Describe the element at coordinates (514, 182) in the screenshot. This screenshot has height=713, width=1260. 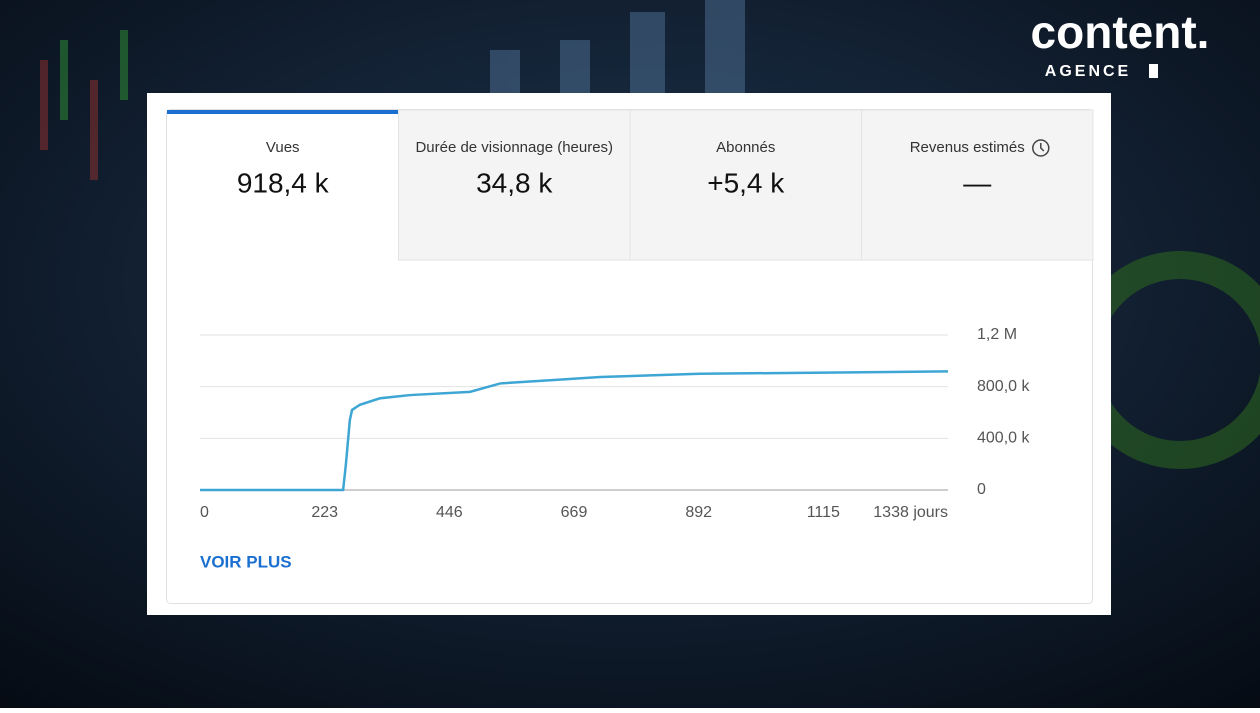
I see `tab-value: 34,8 k` at that location.